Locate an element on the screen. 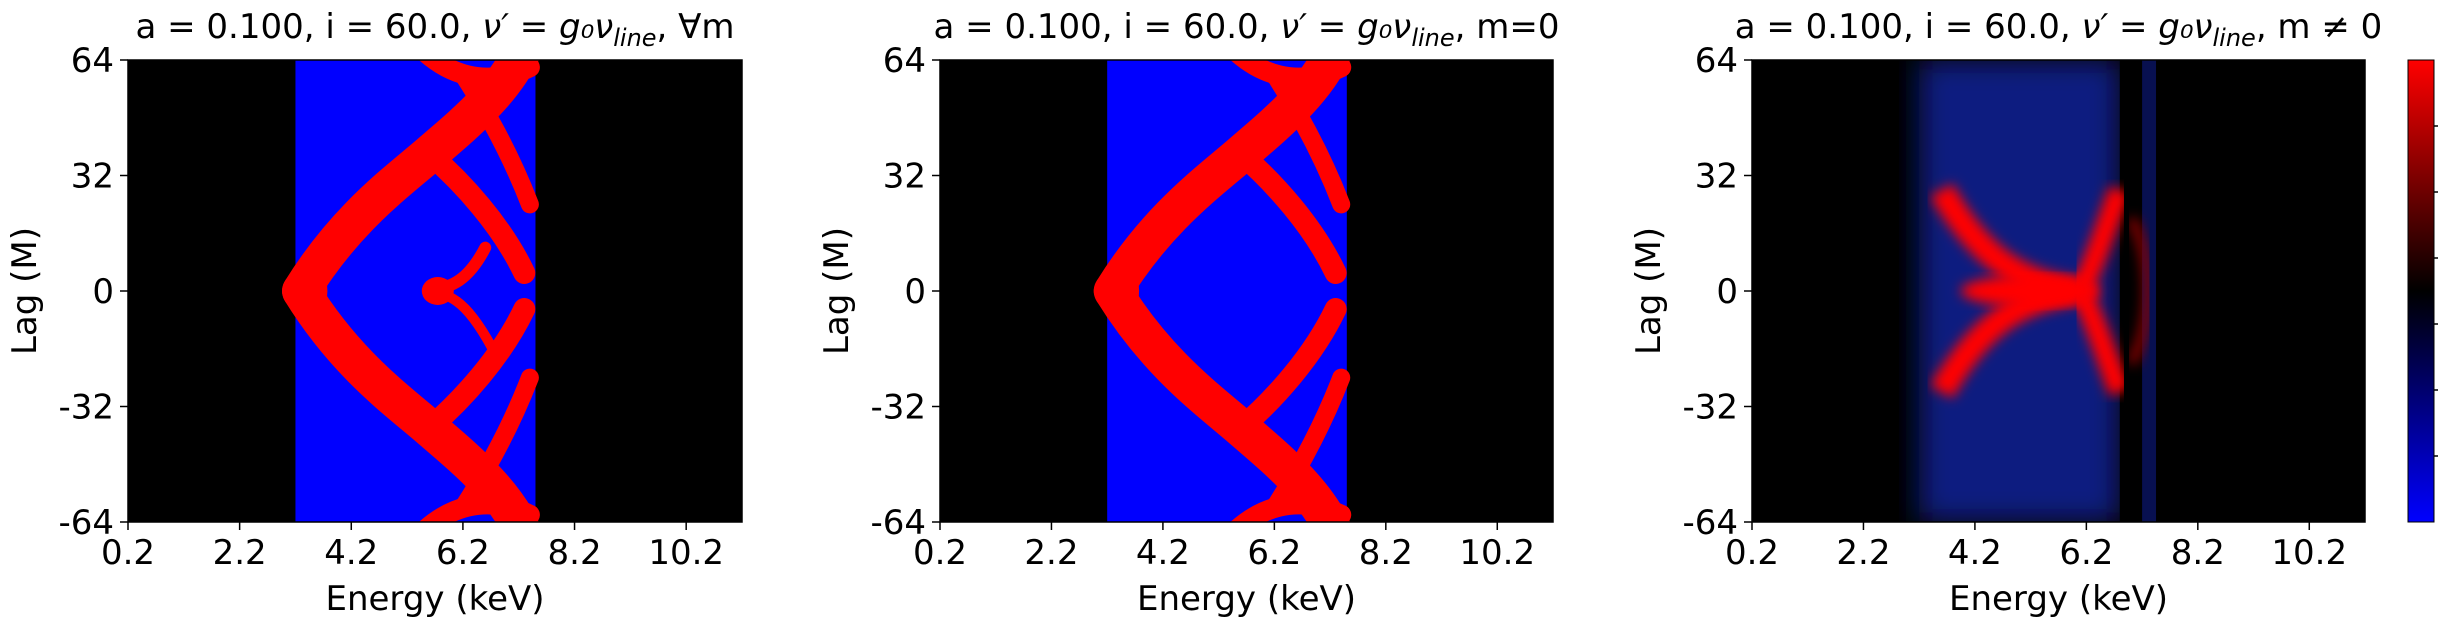 This screenshot has width=2438, height=623. faint-arc is located at coordinates (2139, 291).